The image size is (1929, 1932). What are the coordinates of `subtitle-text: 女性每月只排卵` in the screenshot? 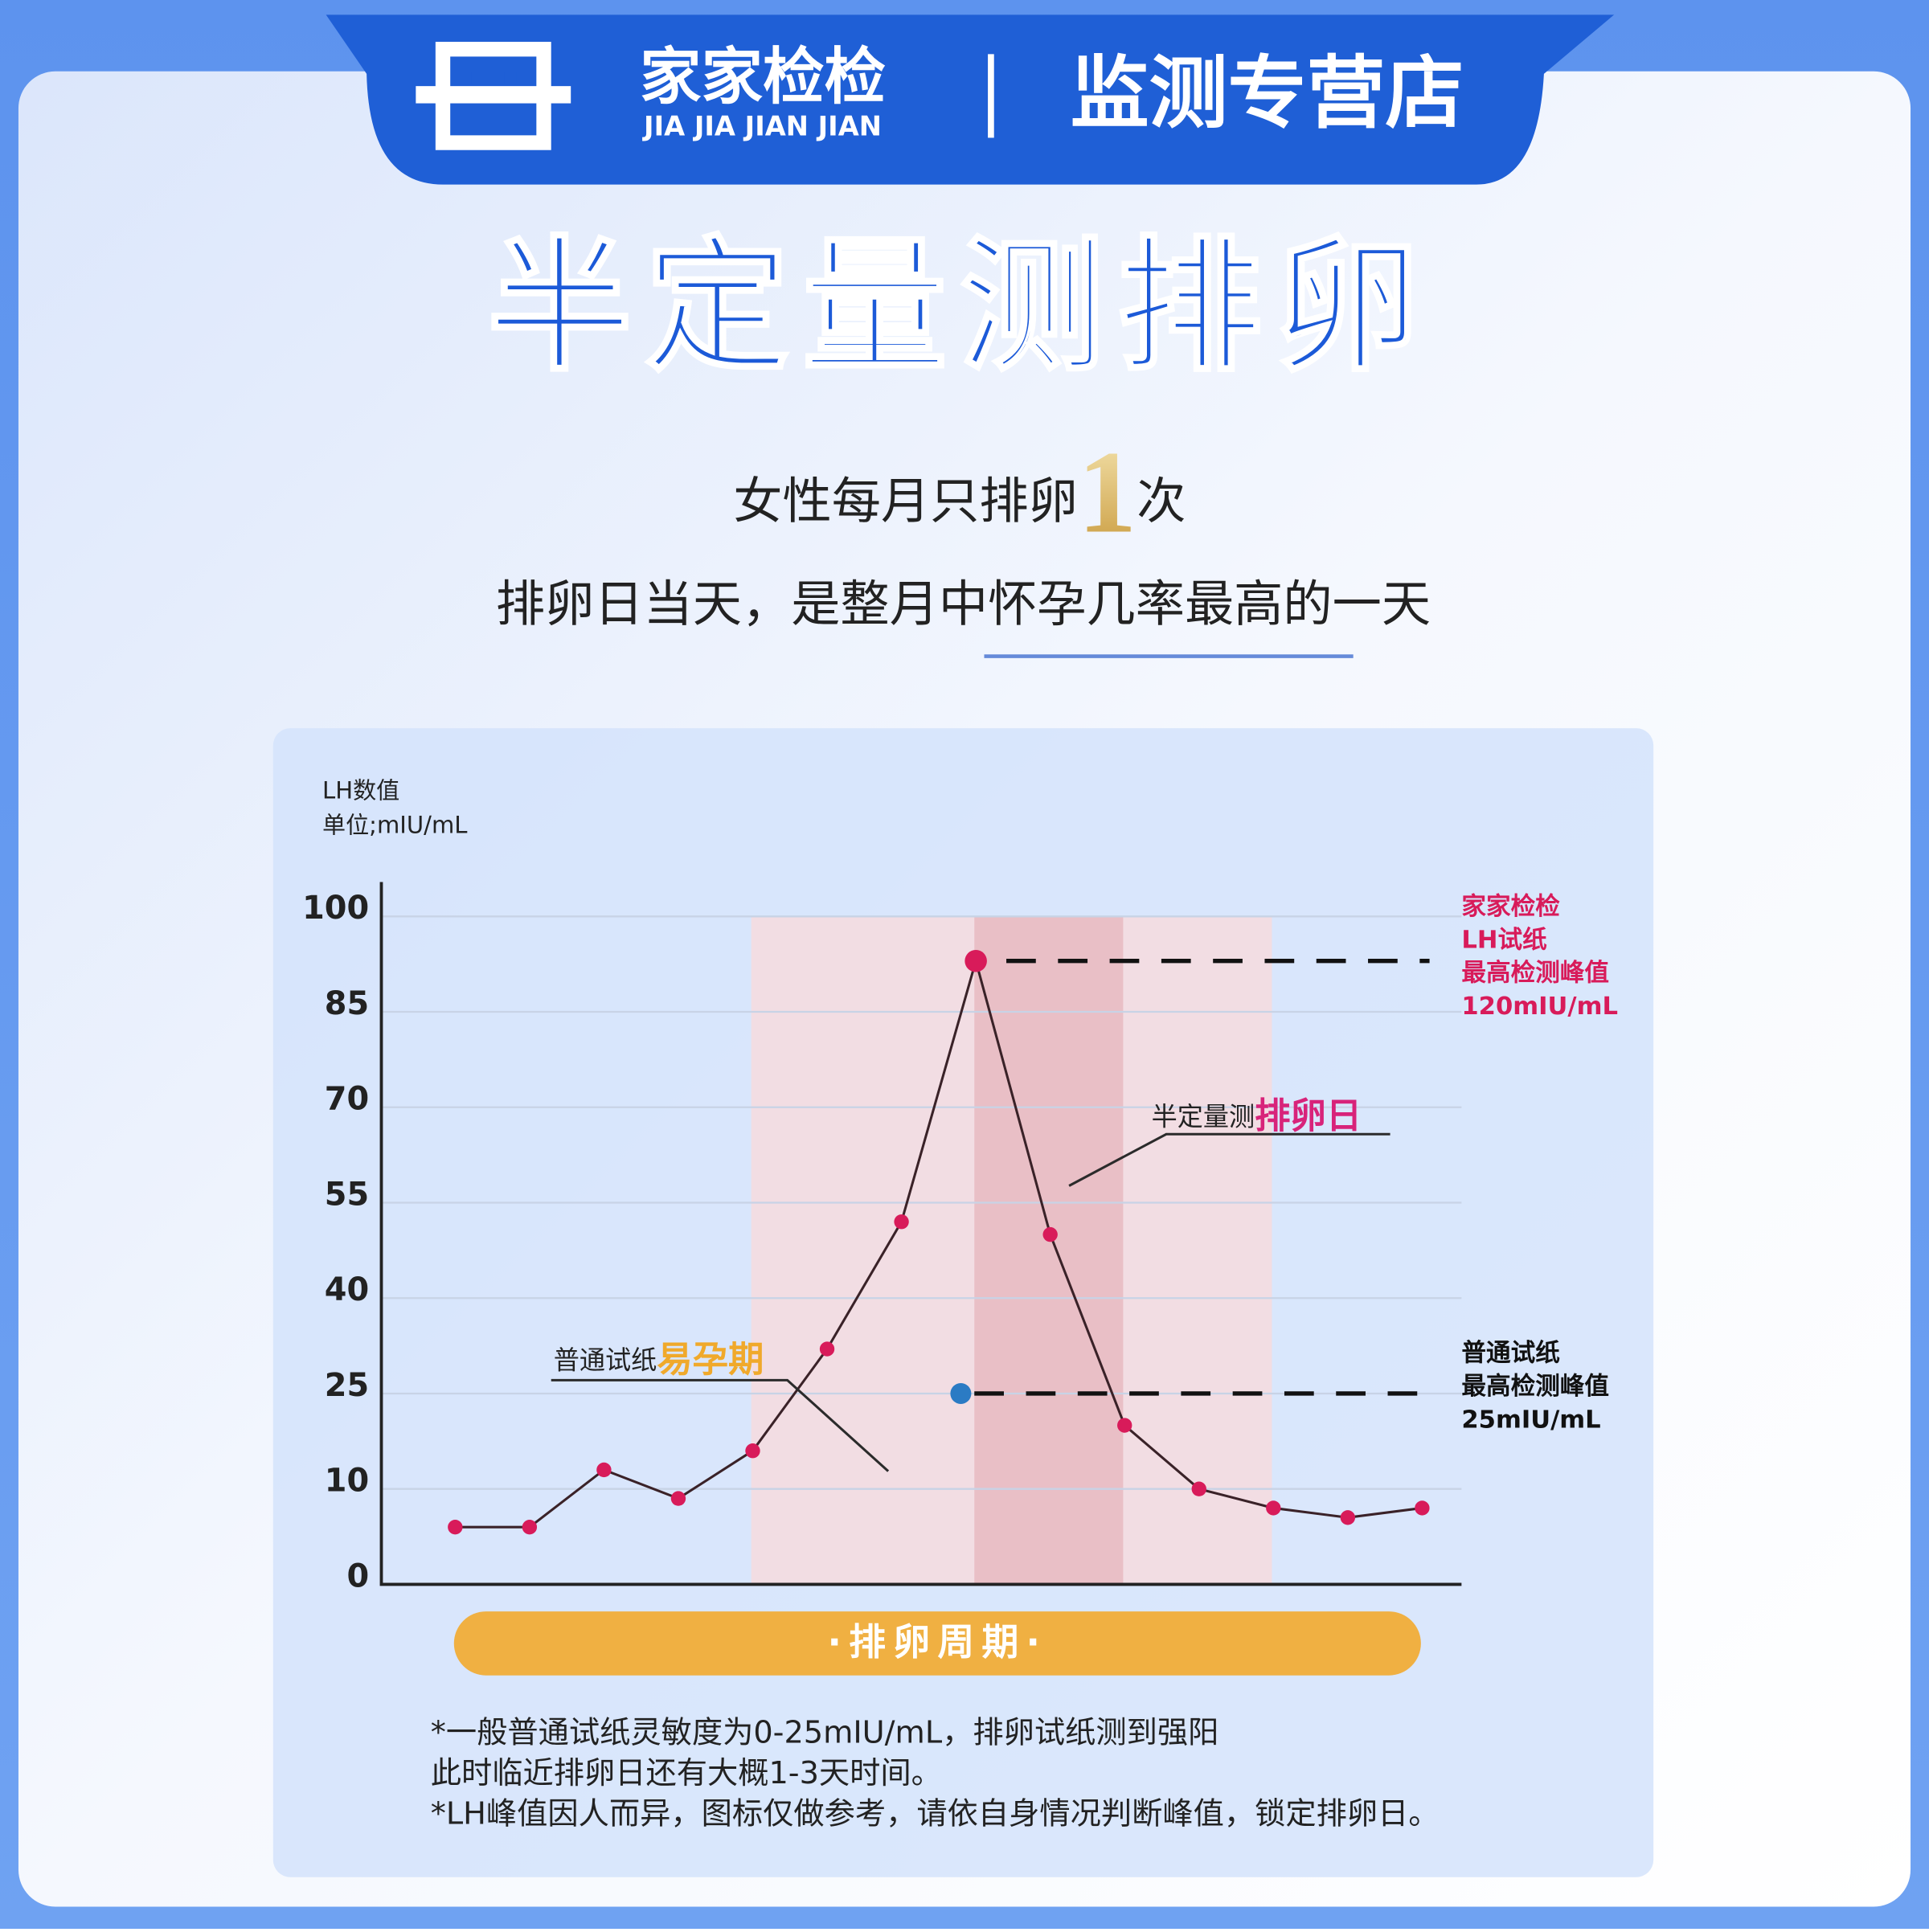 It's located at (905, 501).